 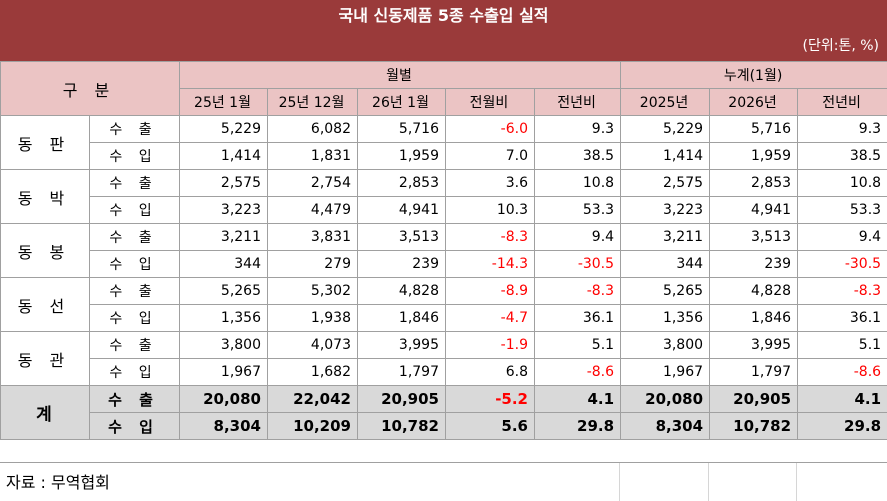 What do you see at coordinates (45, 413) in the screenshot?
I see `total-label: 계` at bounding box center [45, 413].